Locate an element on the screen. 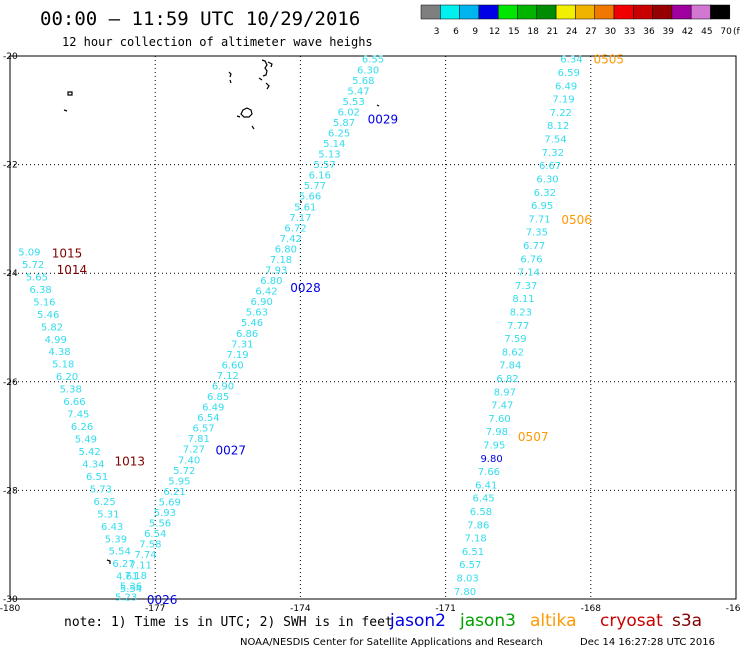 This screenshot has height=650, width=740. wave-height-label: 5.39 is located at coordinates (116, 539).